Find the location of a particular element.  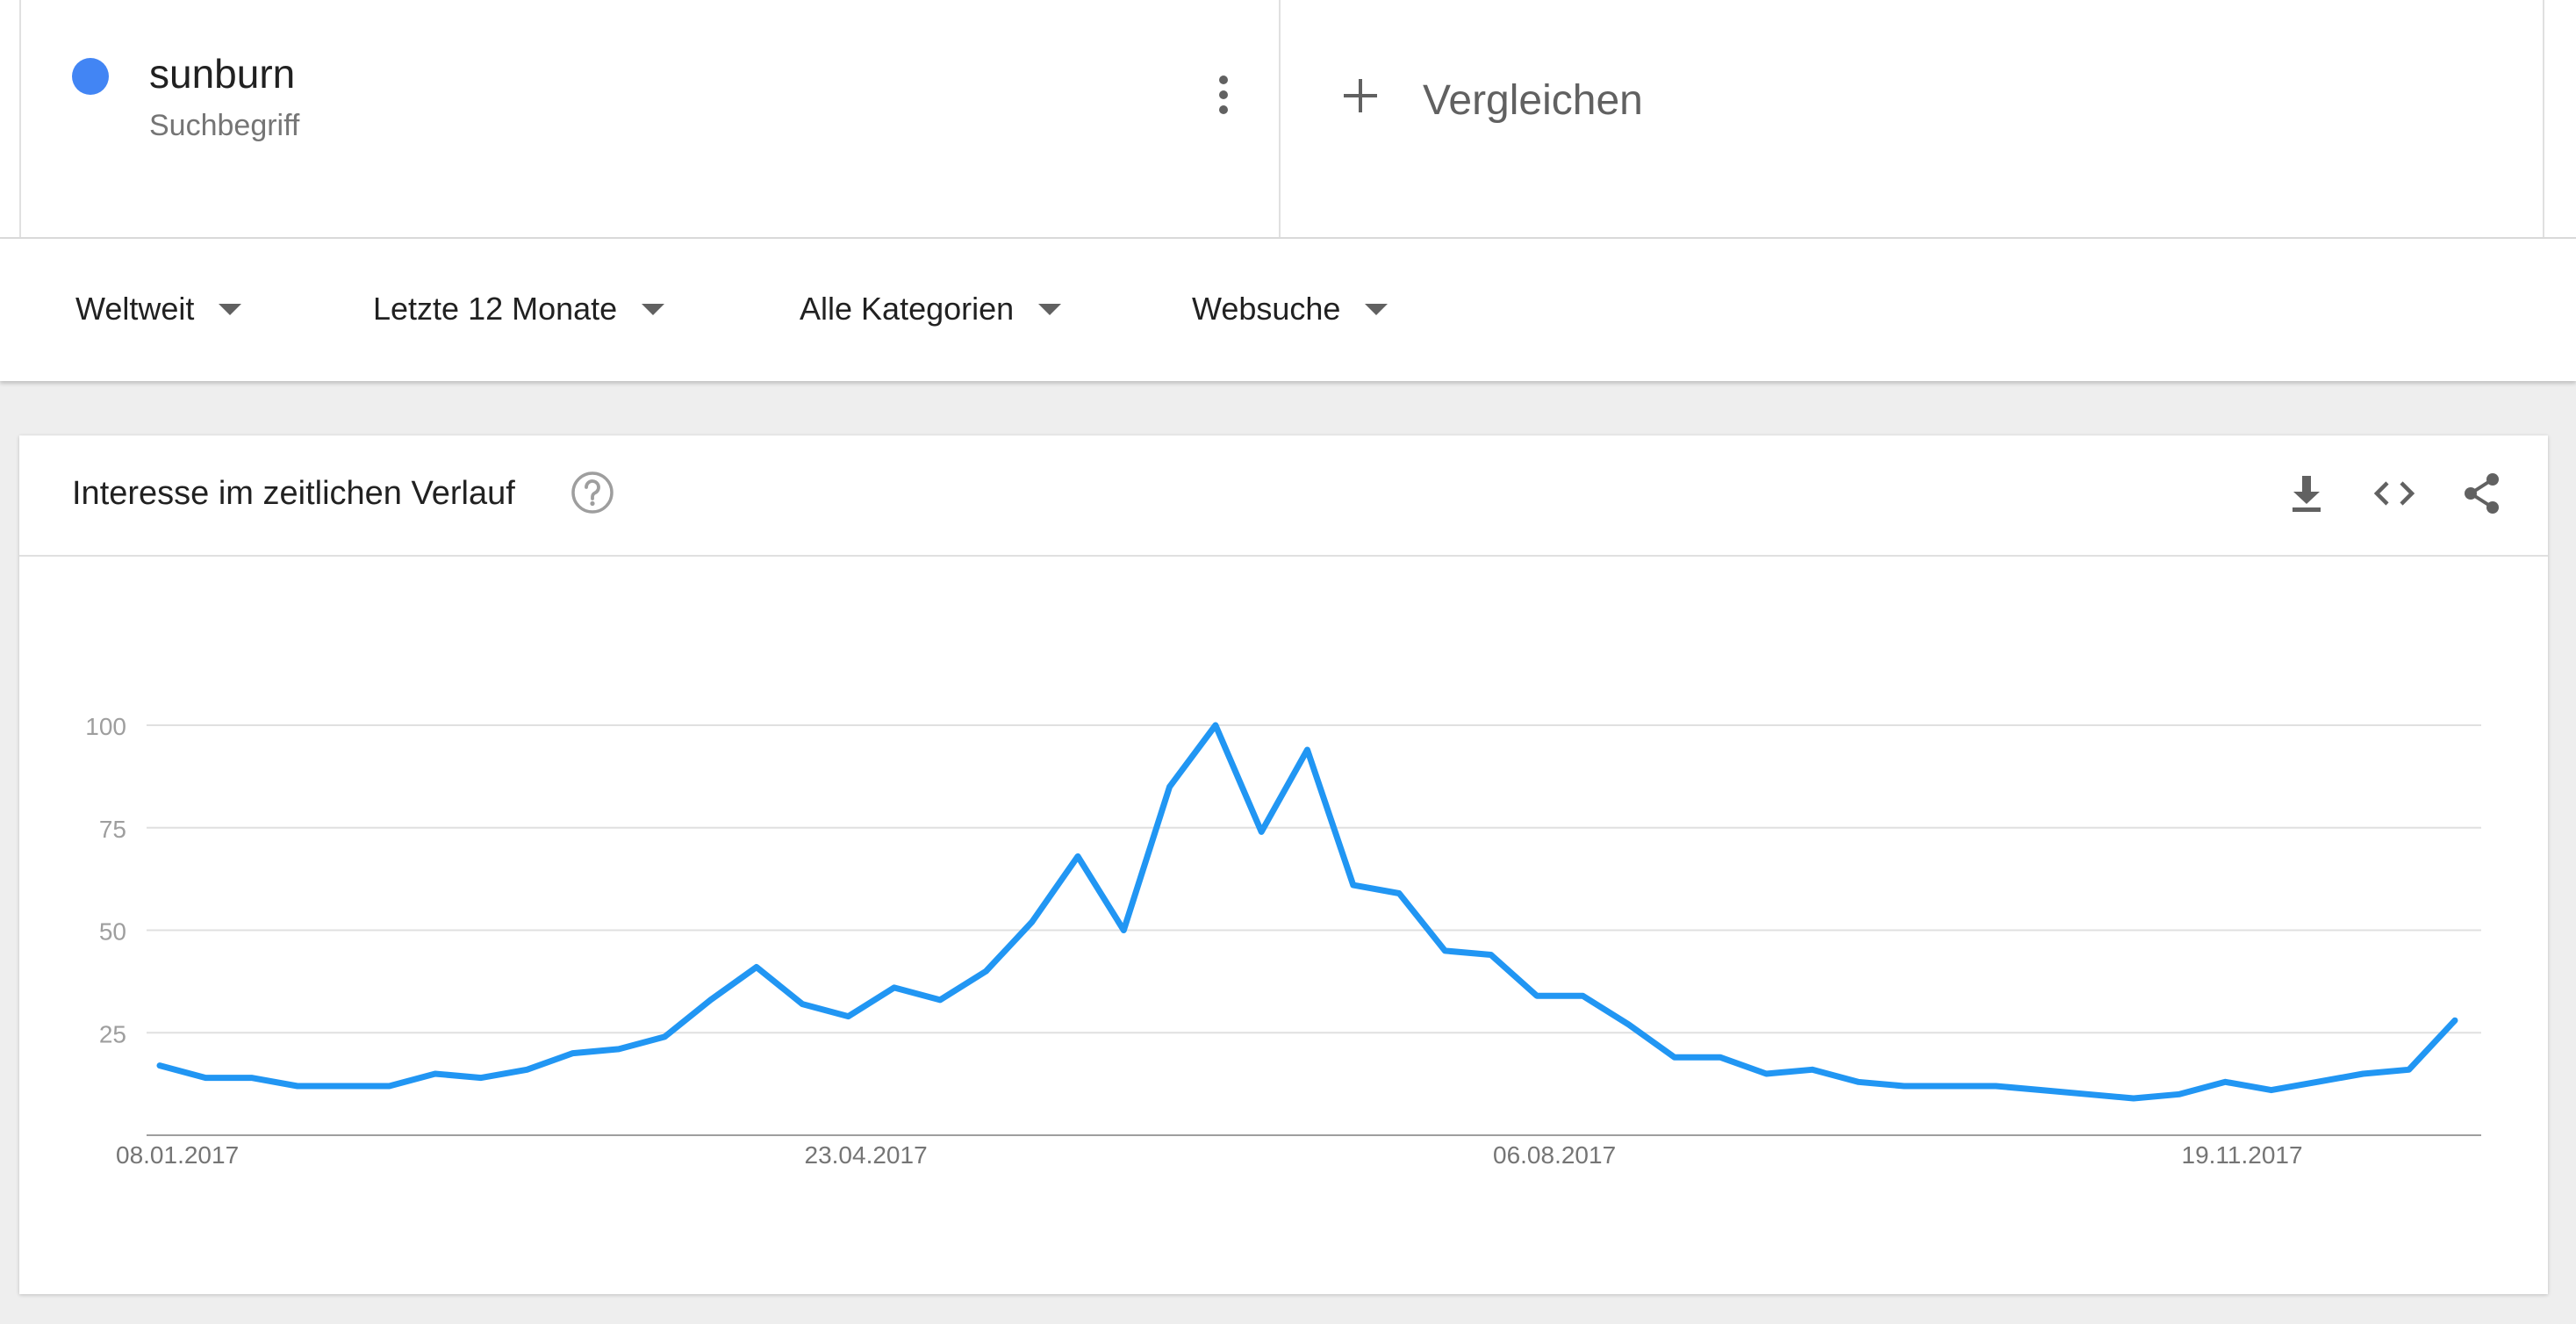

share-icon is located at coordinates (2482, 493).